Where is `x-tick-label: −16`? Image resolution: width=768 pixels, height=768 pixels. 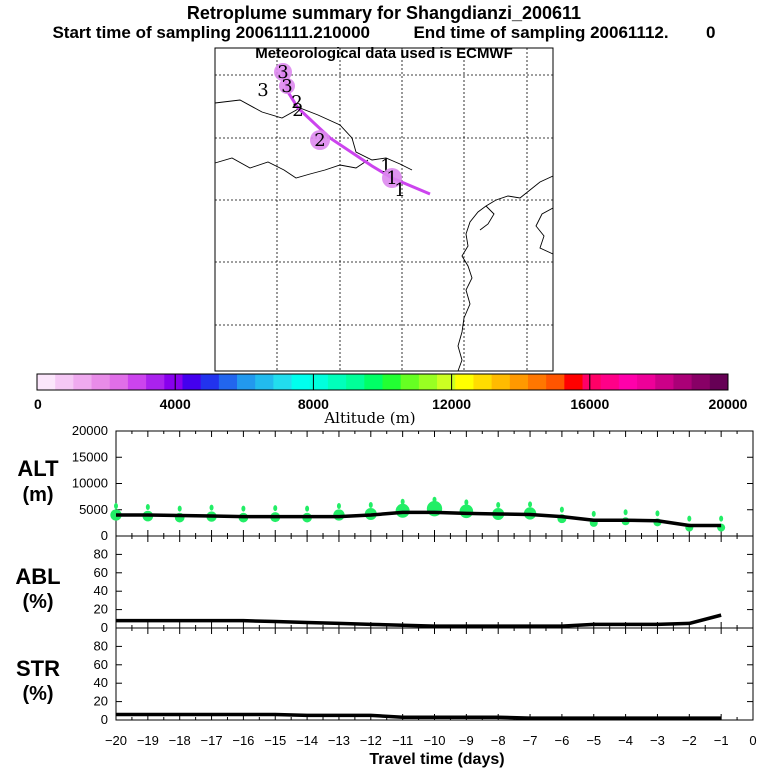 x-tick-label: −16 is located at coordinates (243, 740).